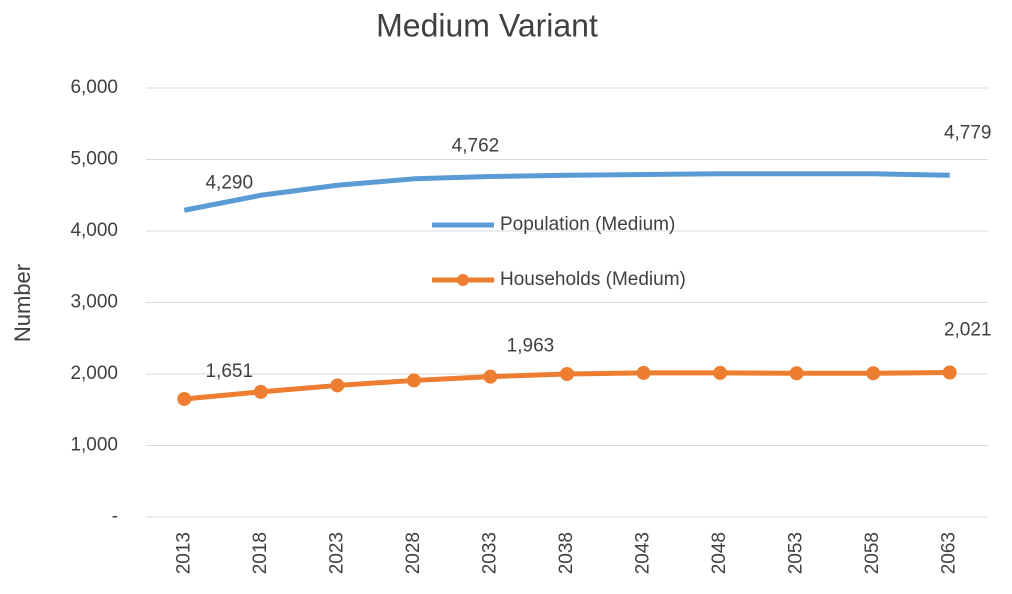 This screenshot has height=594, width=1012. What do you see at coordinates (229, 371) in the screenshot?
I see `data-label: 1,651` at bounding box center [229, 371].